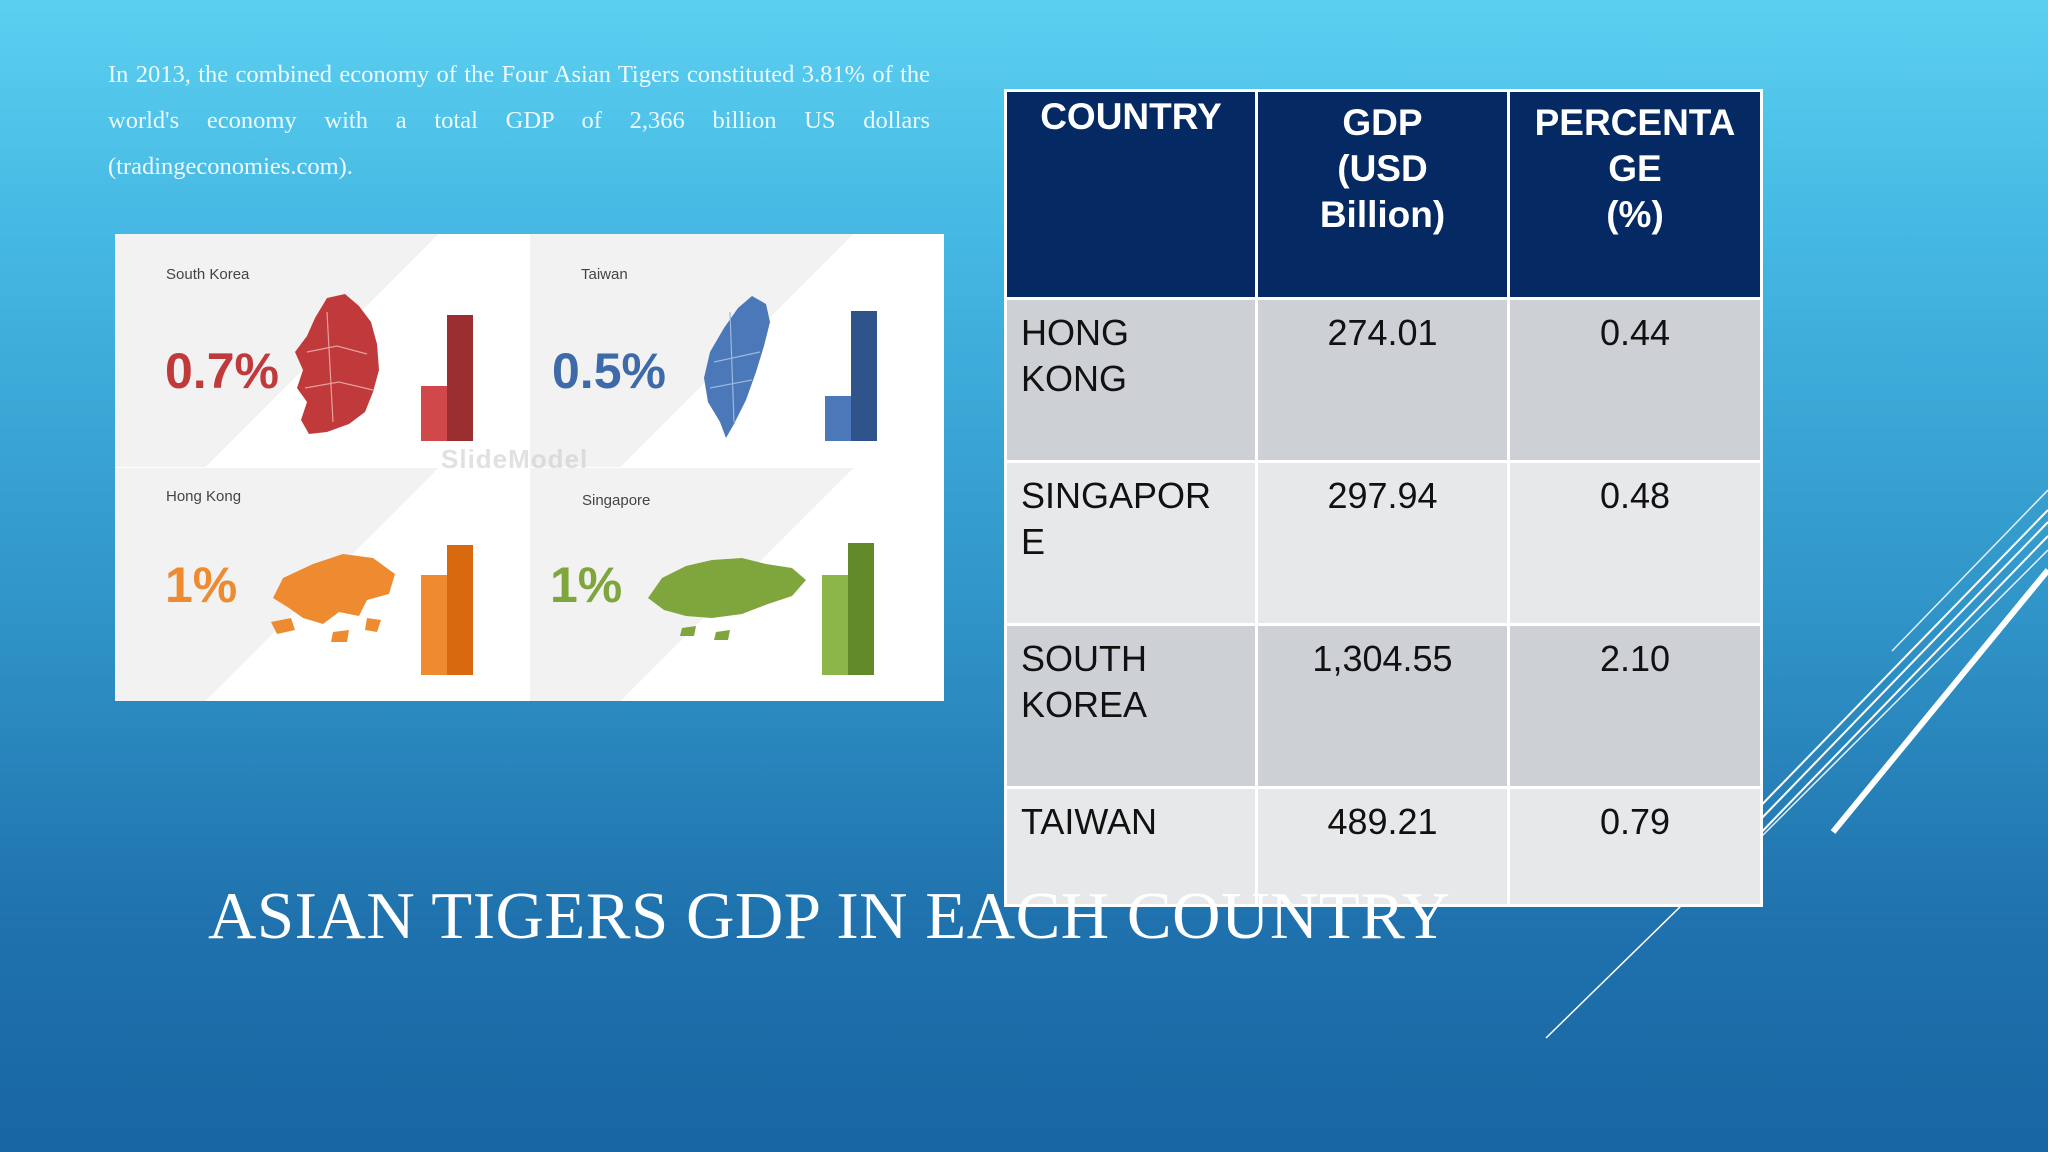  I want to click on cell-gdp: 1,304.55, so click(1382, 706).